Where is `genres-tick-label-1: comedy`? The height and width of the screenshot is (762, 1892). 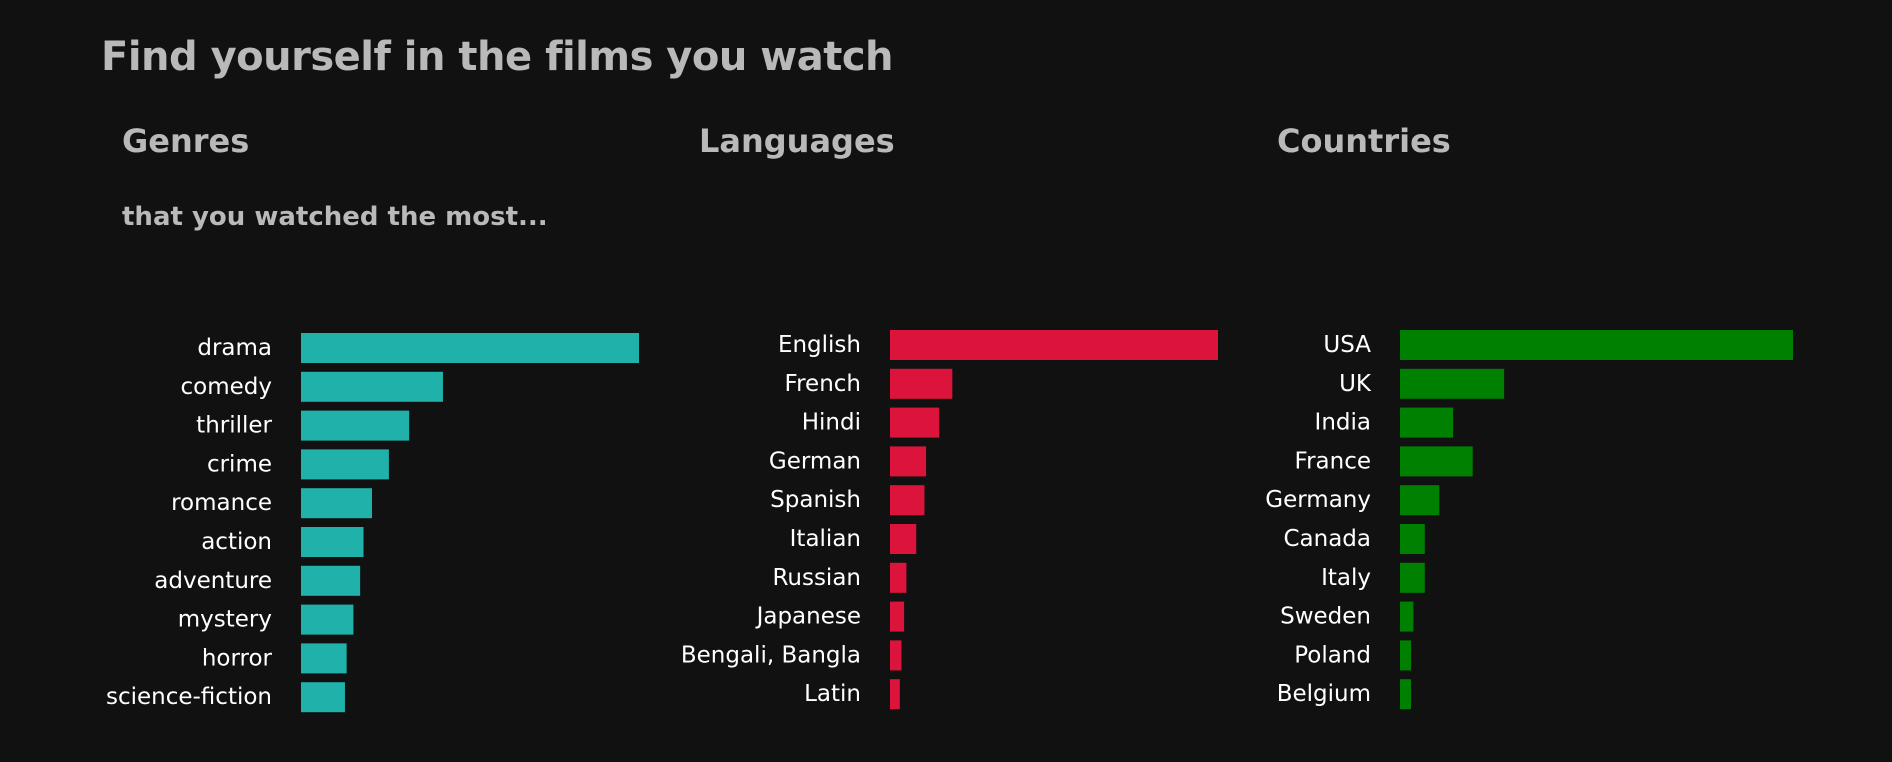
genres-tick-label-1: comedy is located at coordinates (226, 387).